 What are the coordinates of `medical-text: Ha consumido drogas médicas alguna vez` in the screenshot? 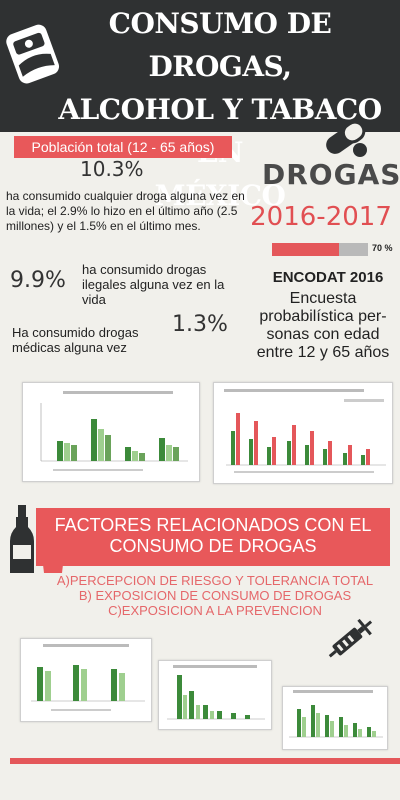 It's located at (75, 340).